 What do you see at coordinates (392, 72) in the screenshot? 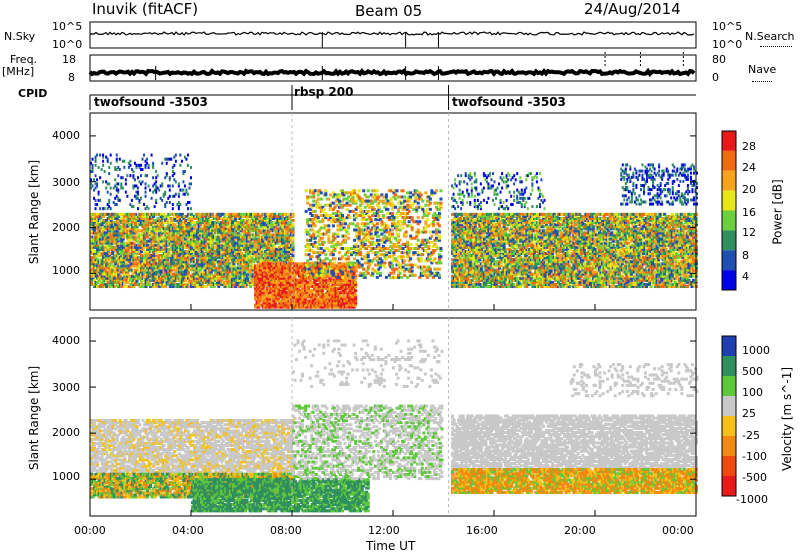
I see `freq-trace` at bounding box center [392, 72].